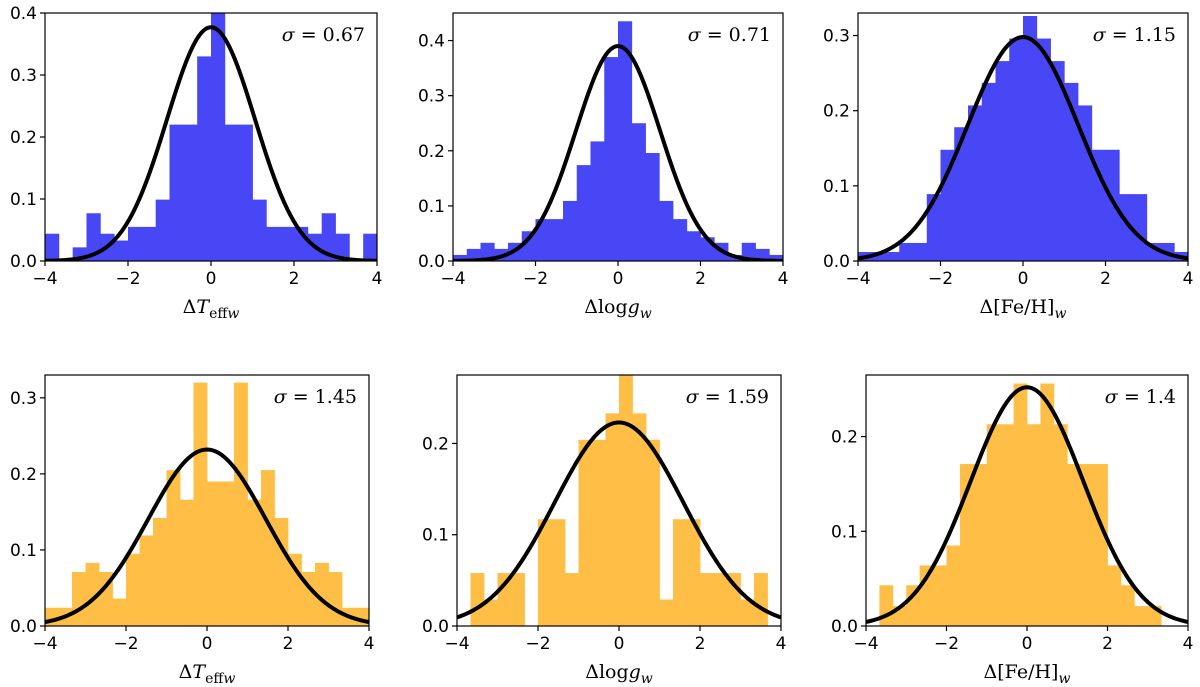 This screenshot has height=687, width=1200. What do you see at coordinates (323, 35) in the screenshot?
I see `sigma-annotation: σ = 0.67` at bounding box center [323, 35].